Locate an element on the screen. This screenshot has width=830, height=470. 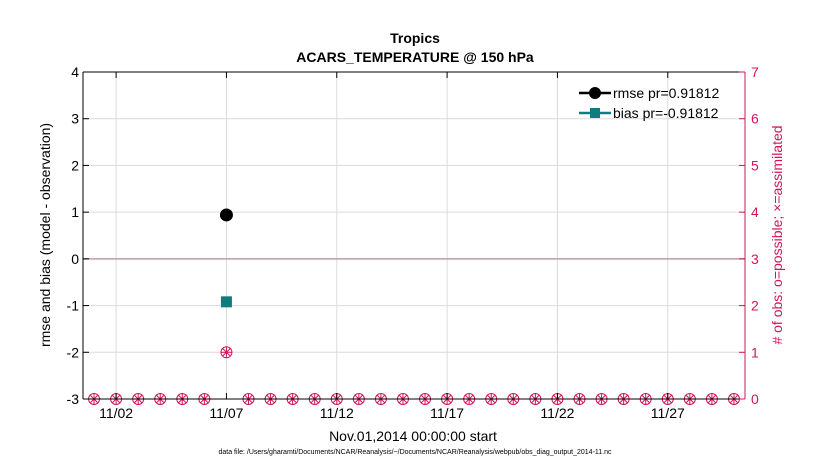
x-tick-label: 11/07 is located at coordinates (226, 413).